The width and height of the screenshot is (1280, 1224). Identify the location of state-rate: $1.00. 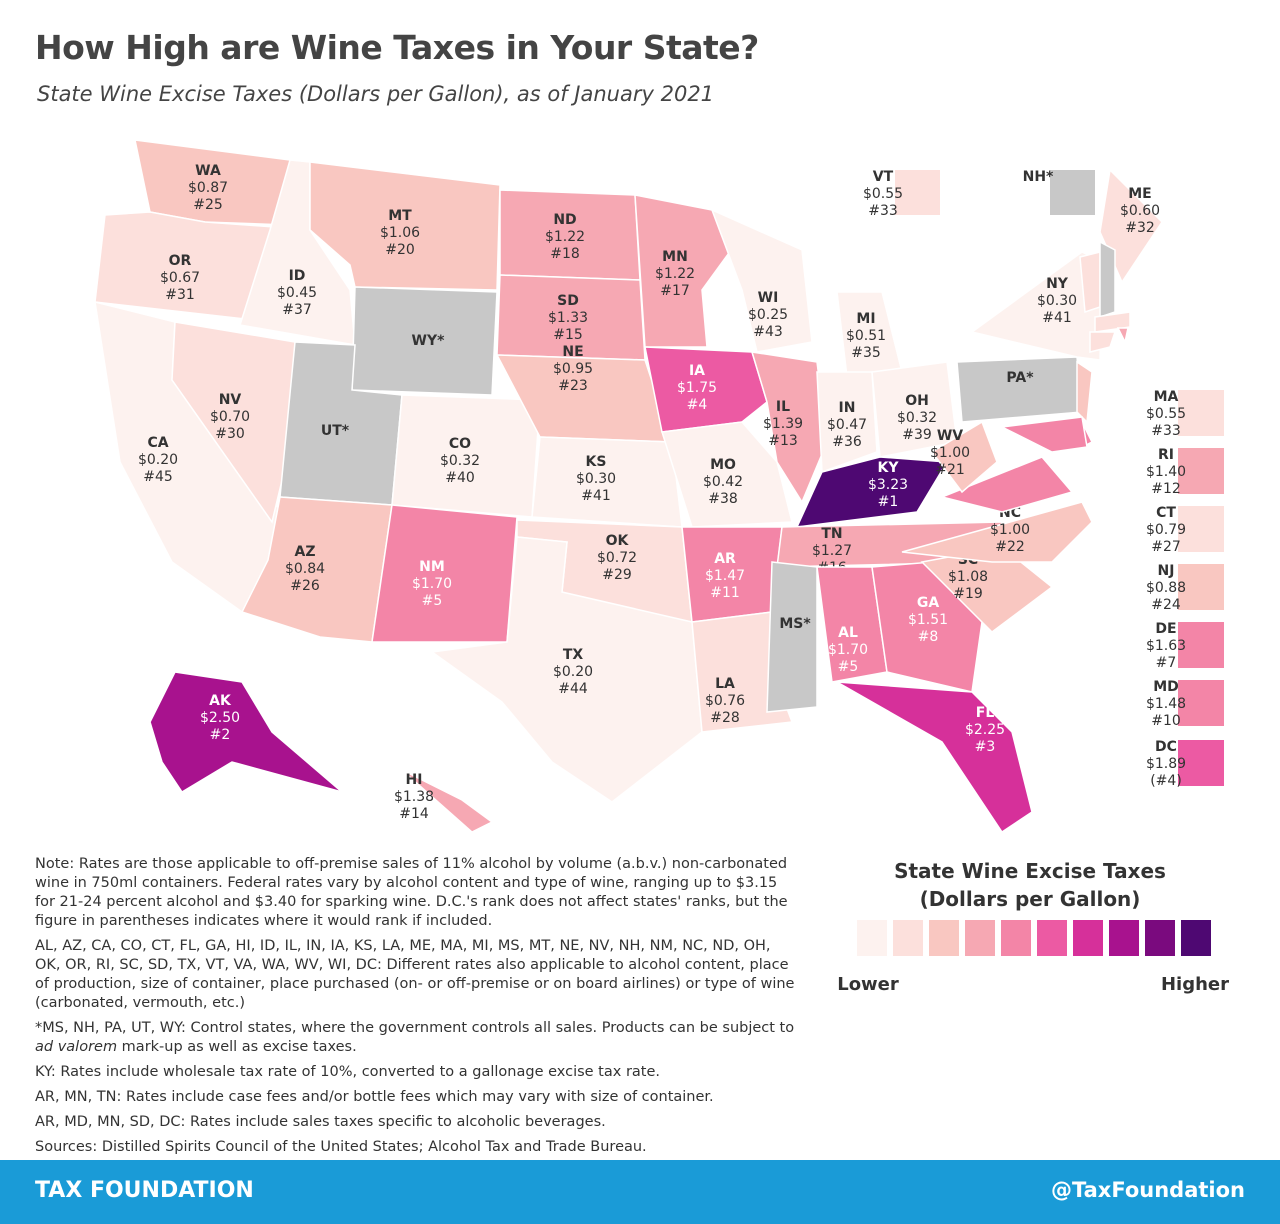
(950, 453).